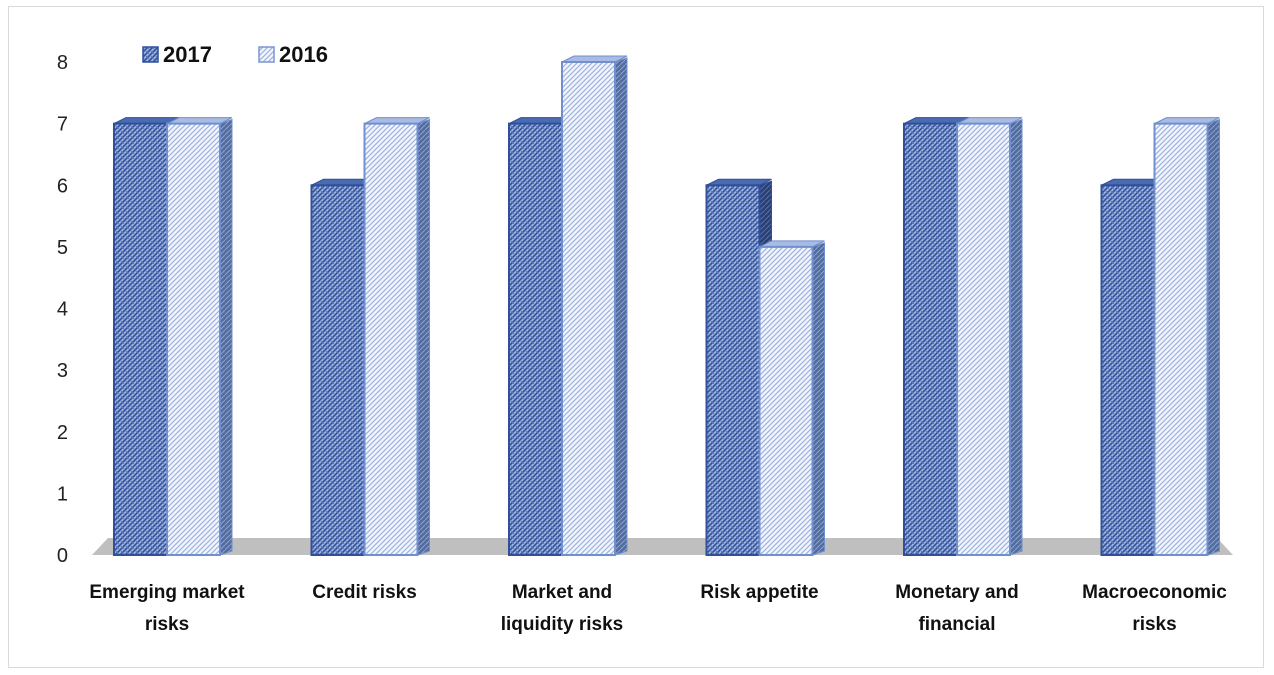  What do you see at coordinates (303, 54) in the screenshot?
I see `legend-label-2016: 2016` at bounding box center [303, 54].